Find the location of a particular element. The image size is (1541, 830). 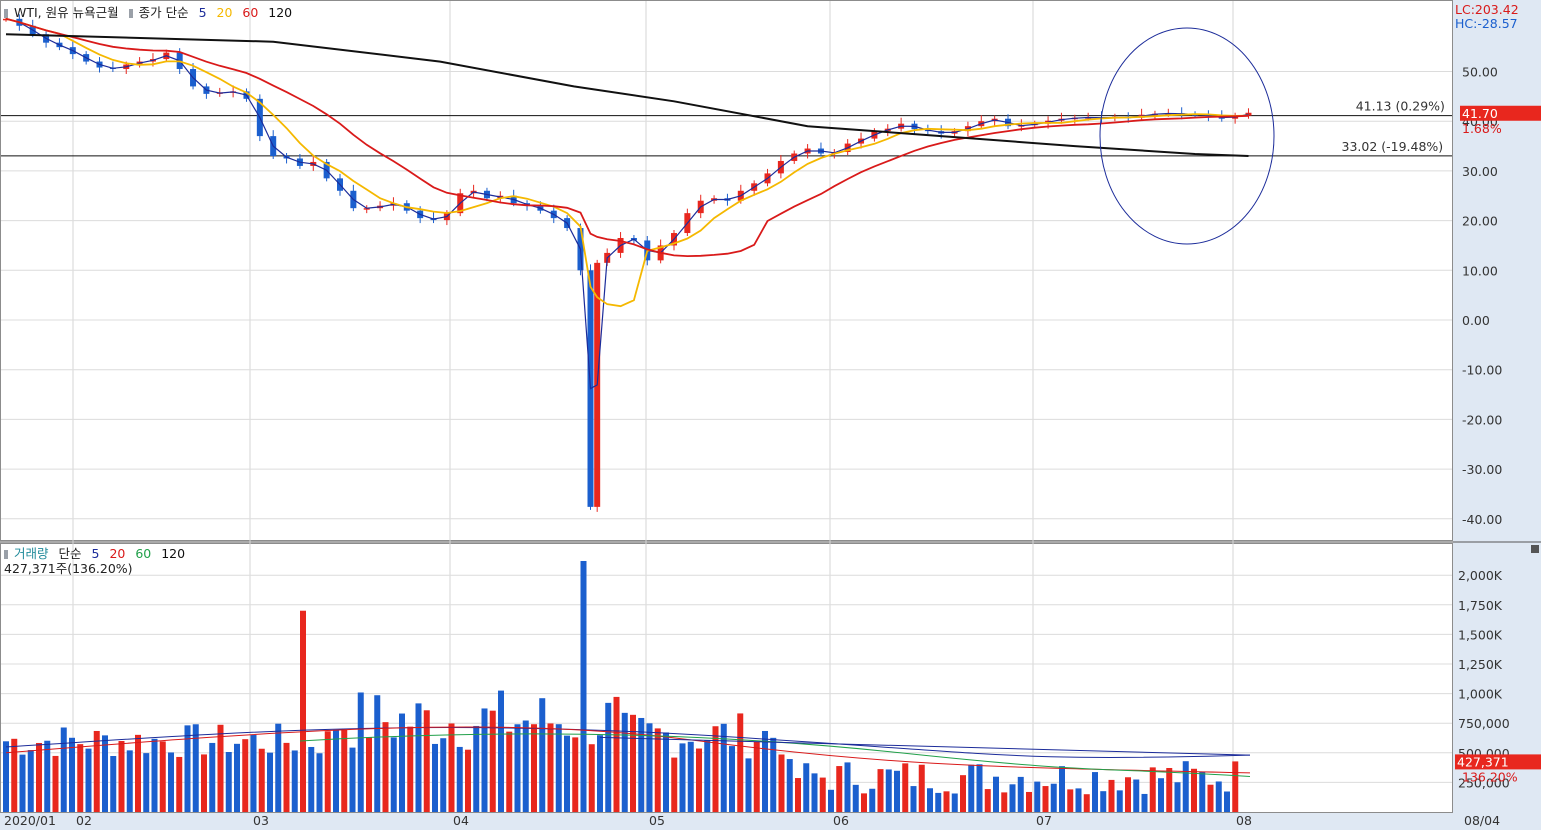

last-volume-pct: 136.20% is located at coordinates (1490, 776).